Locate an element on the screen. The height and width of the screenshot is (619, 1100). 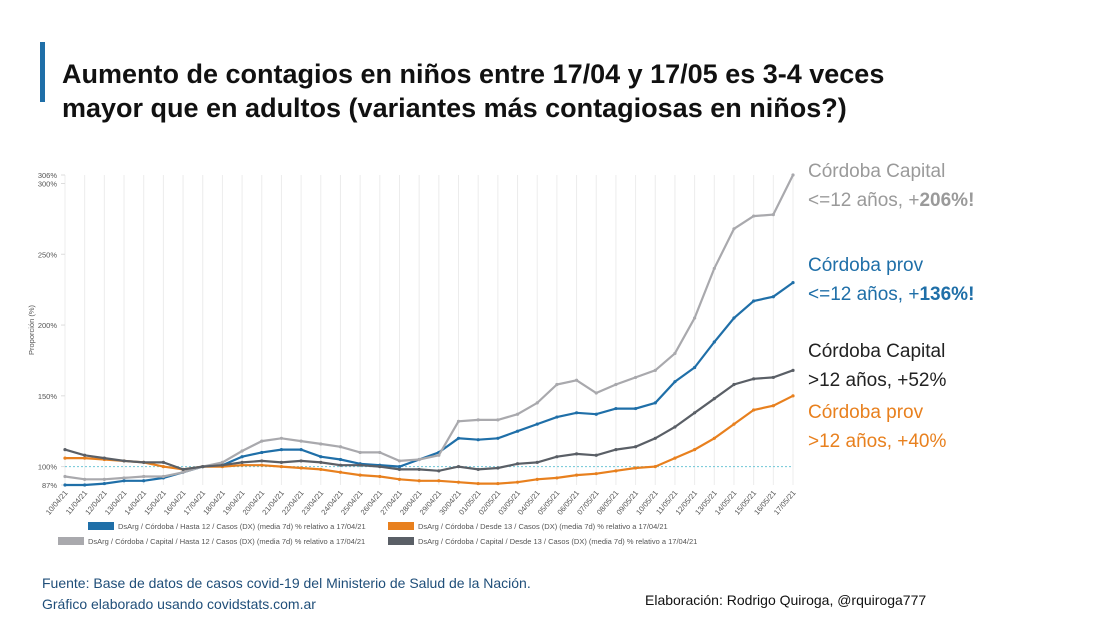
annotation-text: >12 años, +52% is located at coordinates (877, 380).